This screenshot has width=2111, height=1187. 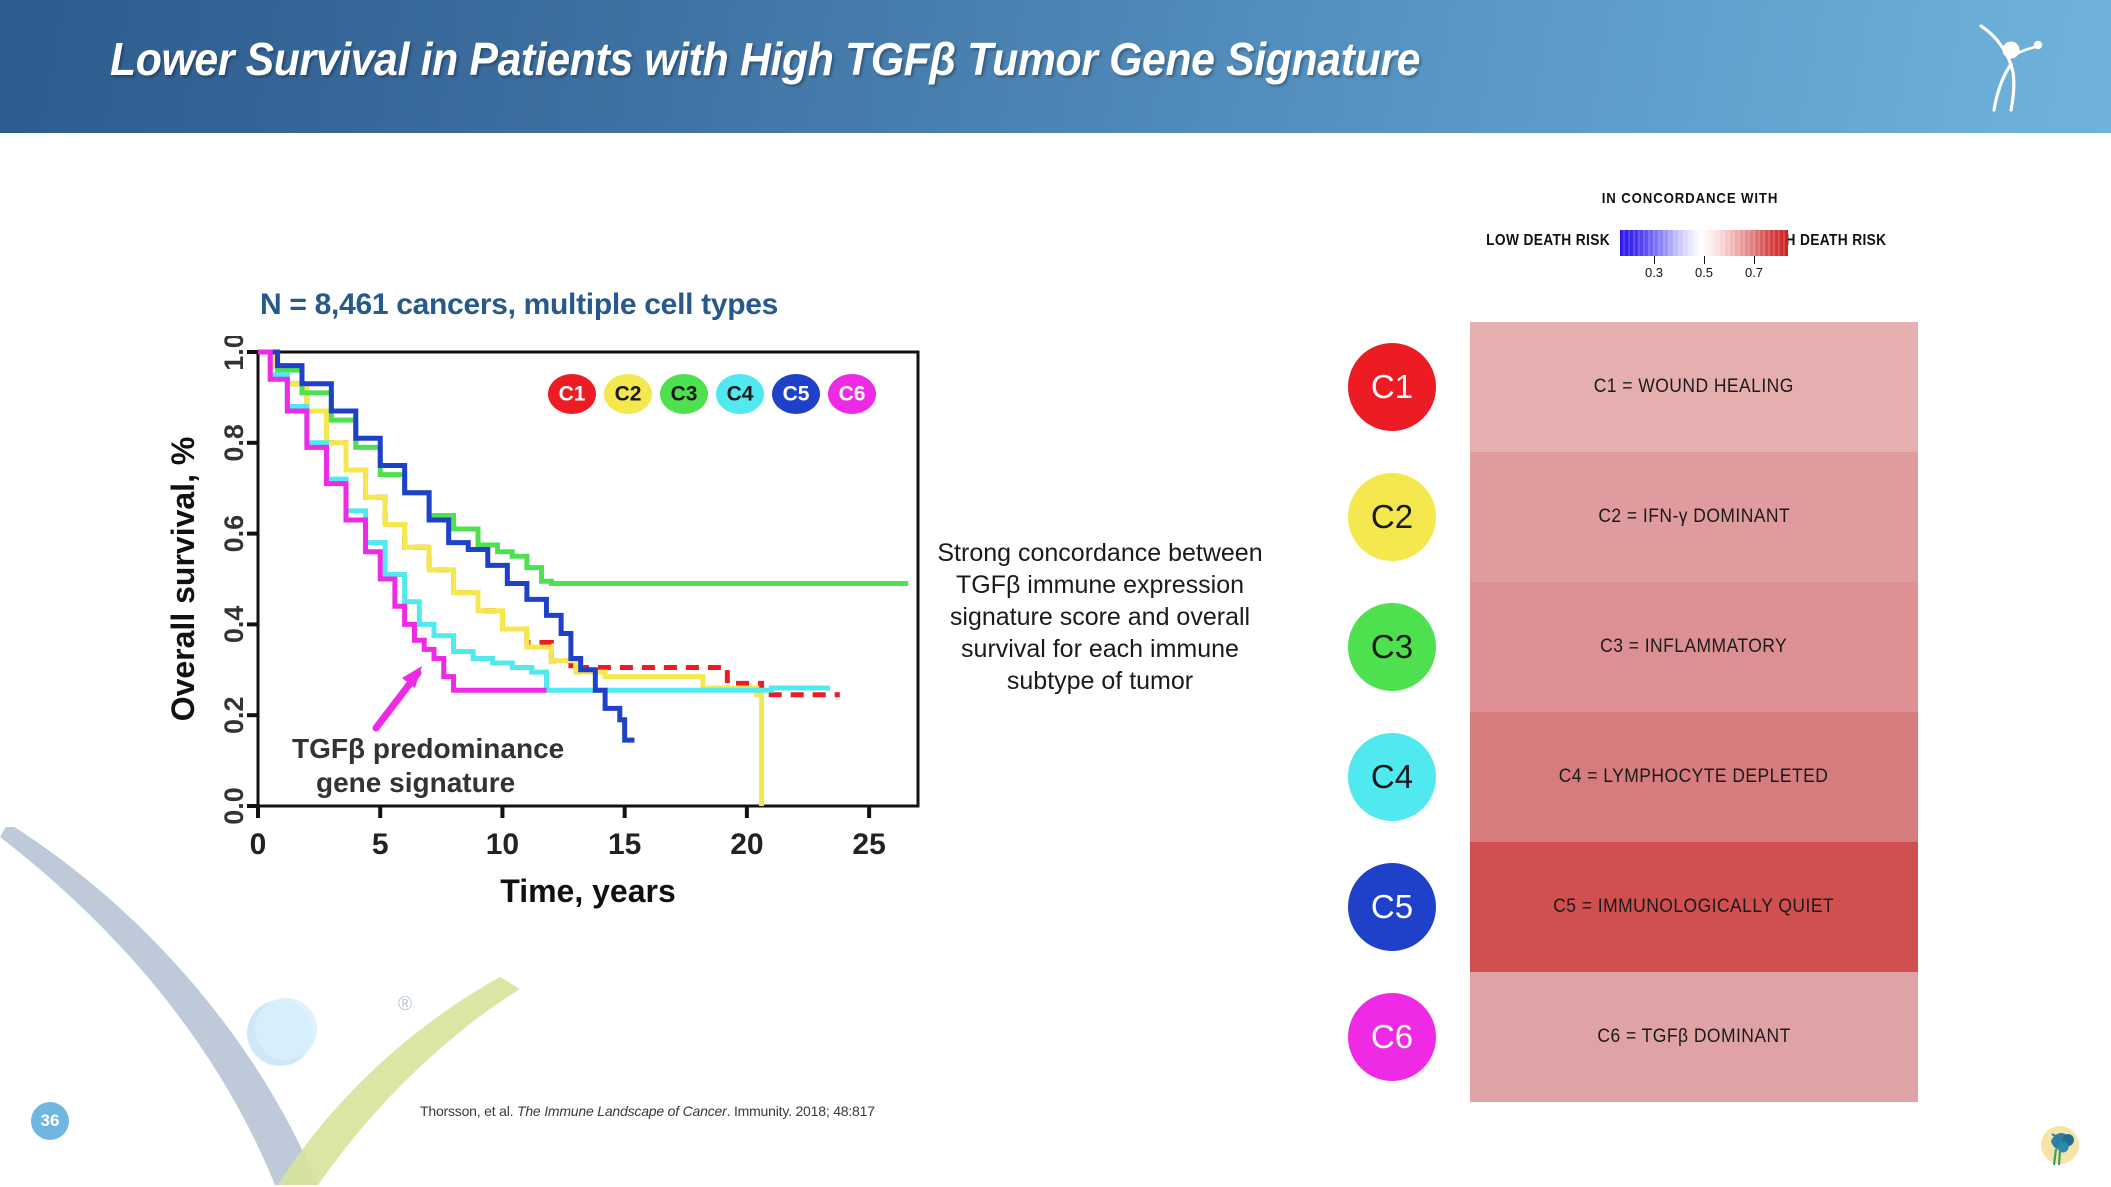 I want to click on subtype-bubble-c5: C5, so click(x=1392, y=907).